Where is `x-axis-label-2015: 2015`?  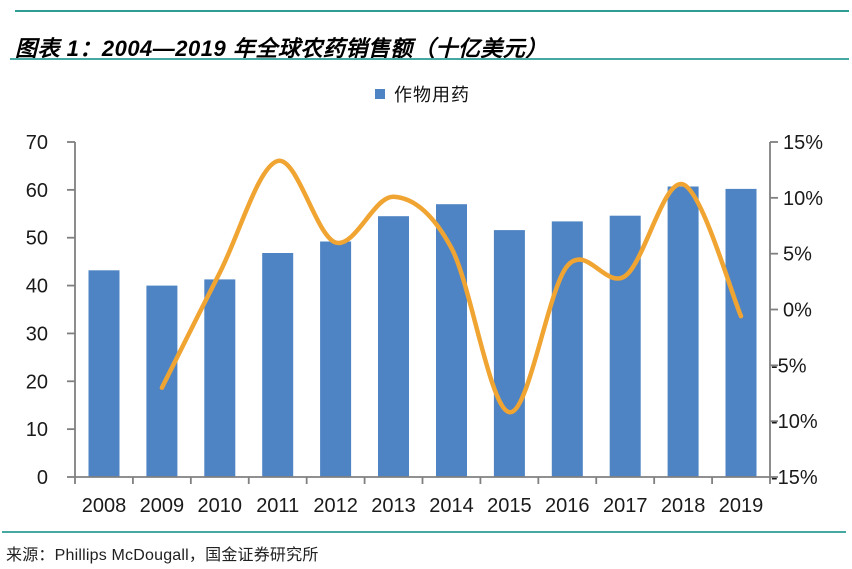
x-axis-label-2015: 2015 is located at coordinates (509, 506).